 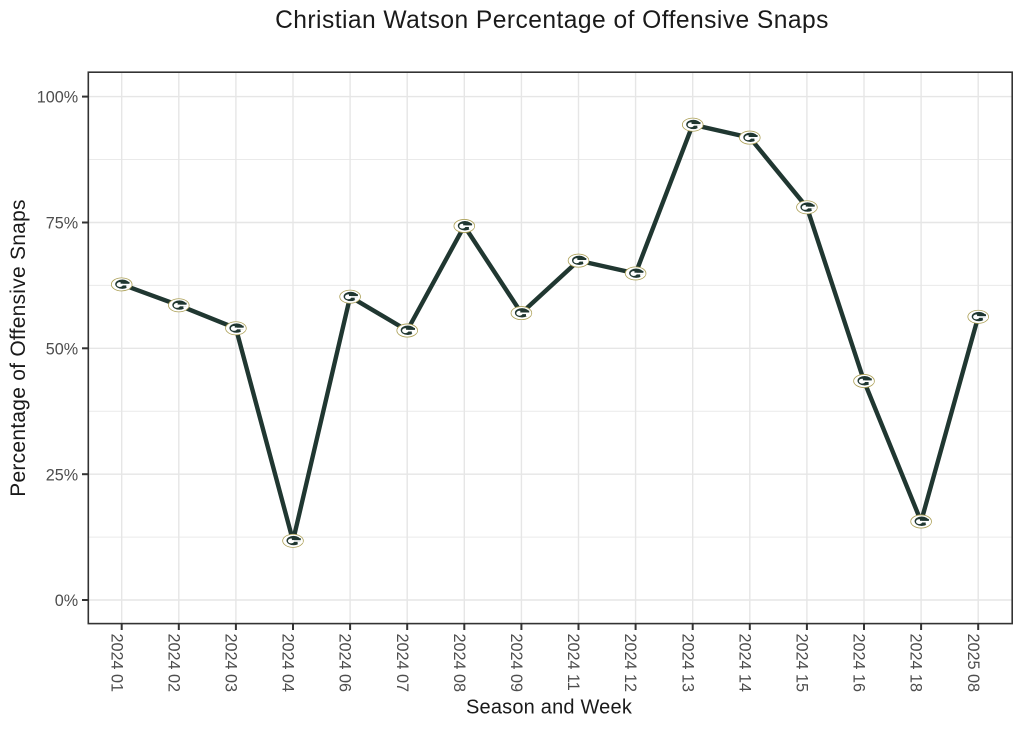 What do you see at coordinates (630, 663) in the screenshot?
I see `svg-text: 2024 12` at bounding box center [630, 663].